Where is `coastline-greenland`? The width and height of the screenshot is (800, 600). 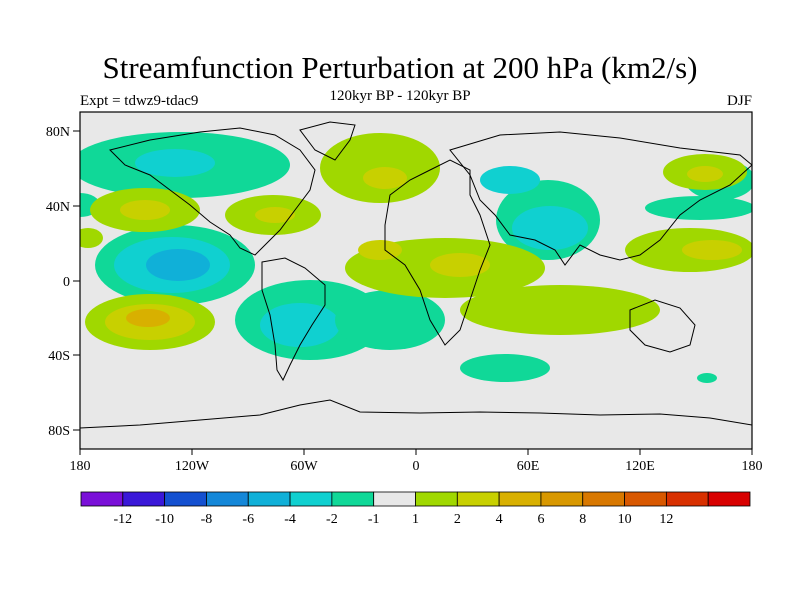 coastline-greenland is located at coordinates (327, 141).